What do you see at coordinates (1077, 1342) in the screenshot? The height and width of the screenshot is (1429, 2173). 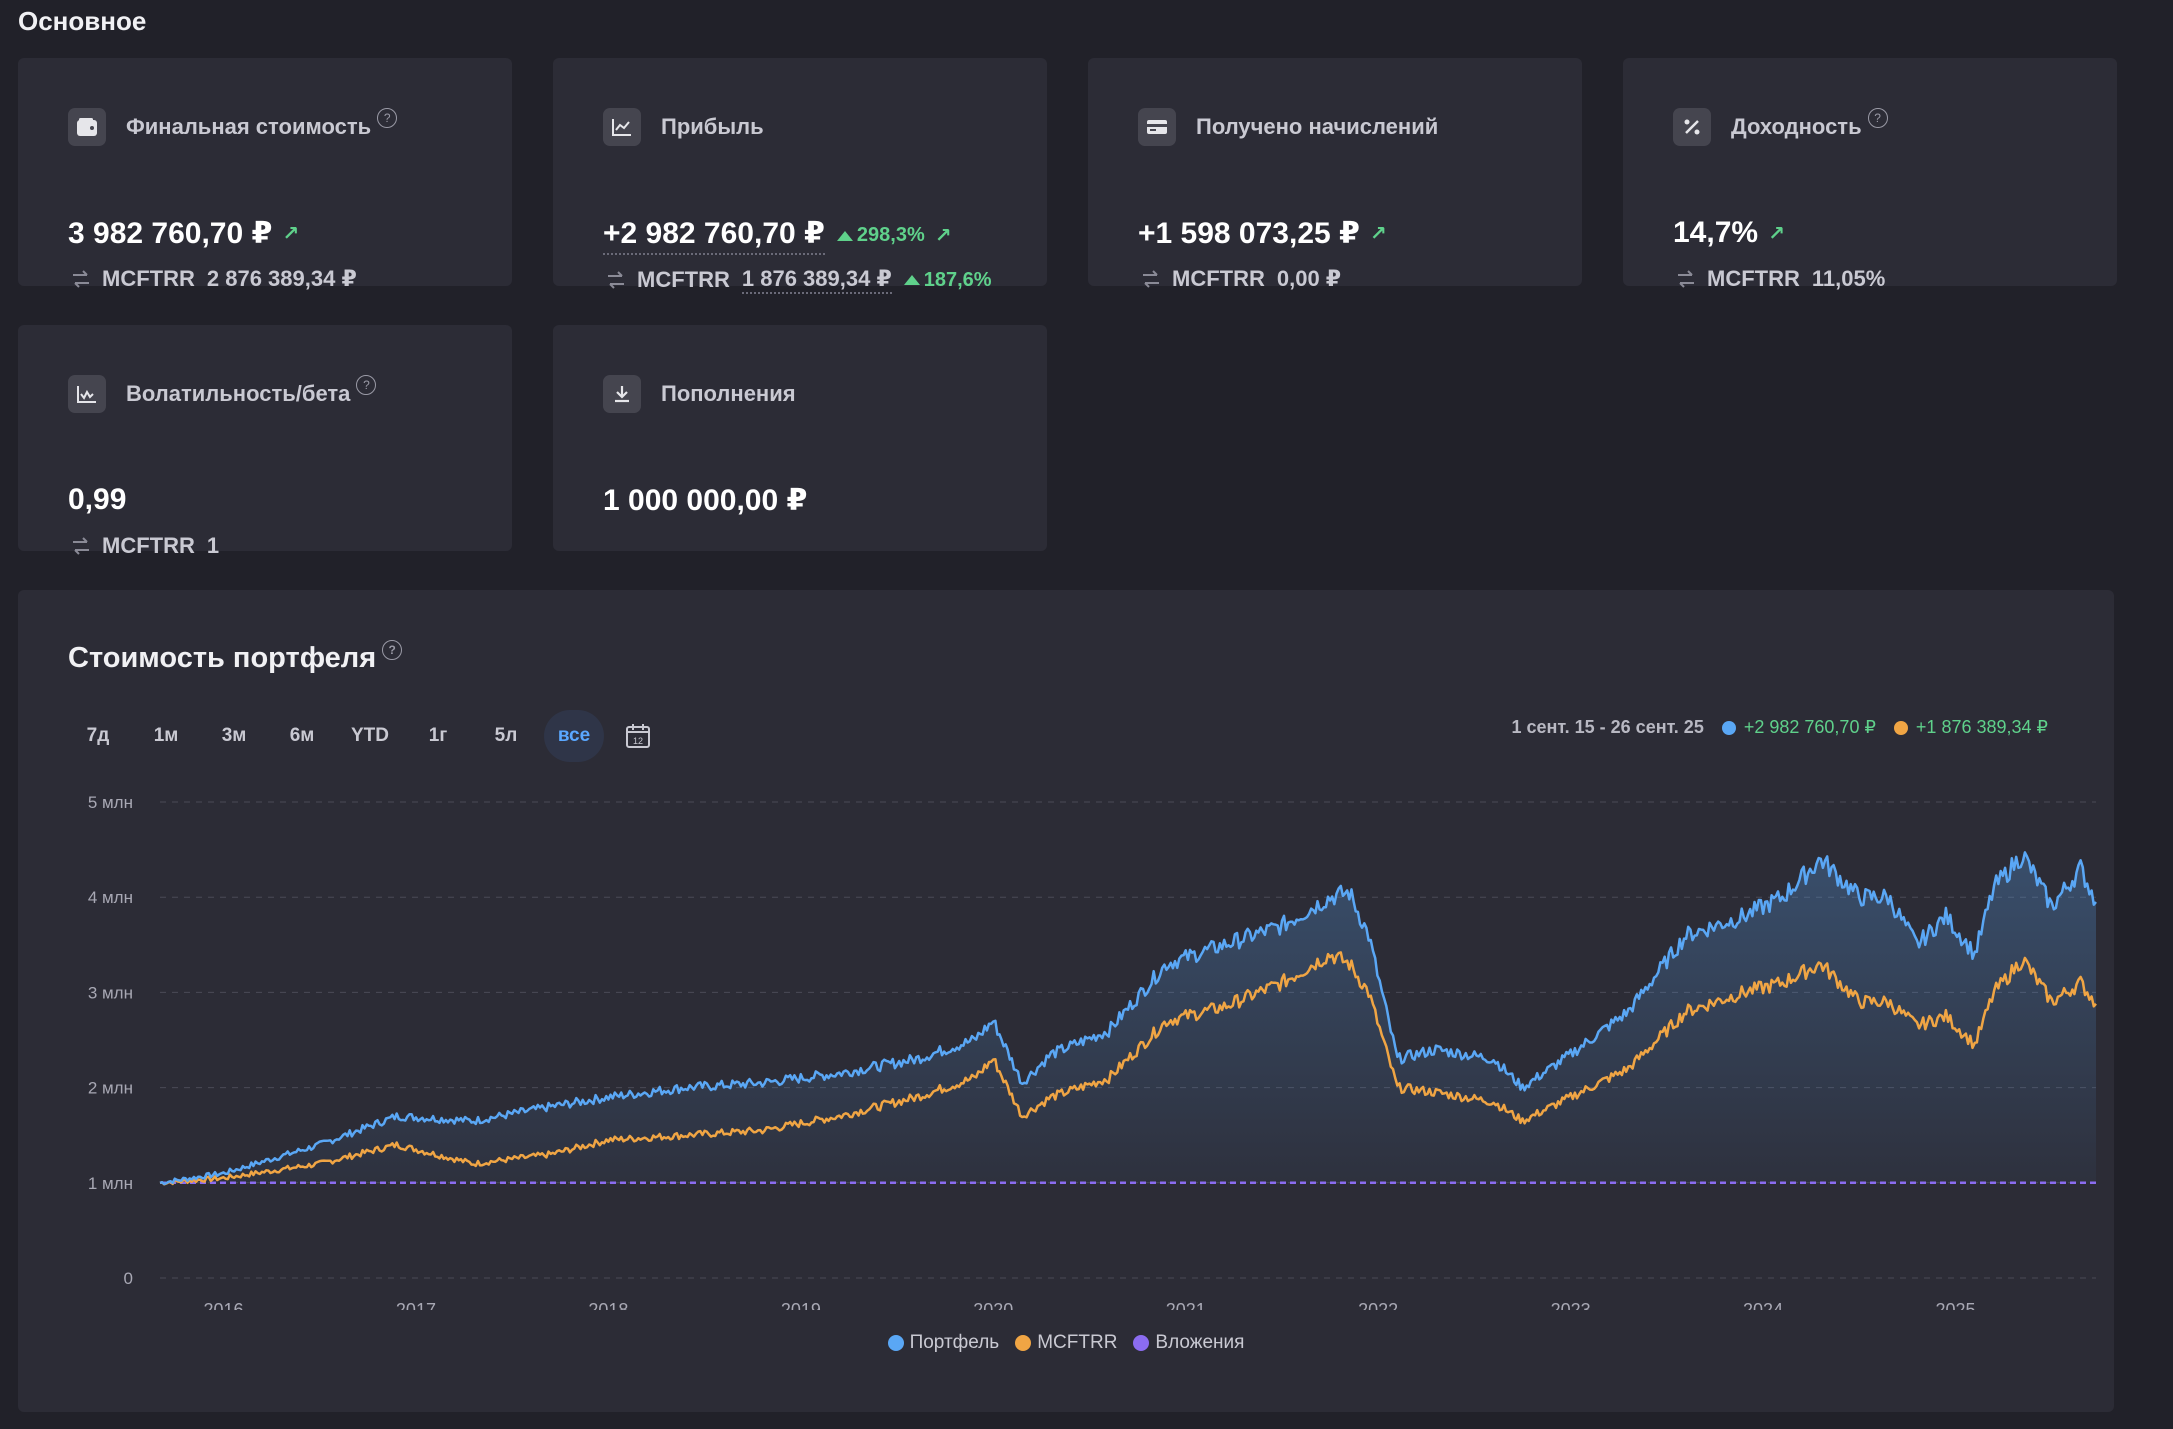 I see `legend-label: MCFTRR` at bounding box center [1077, 1342].